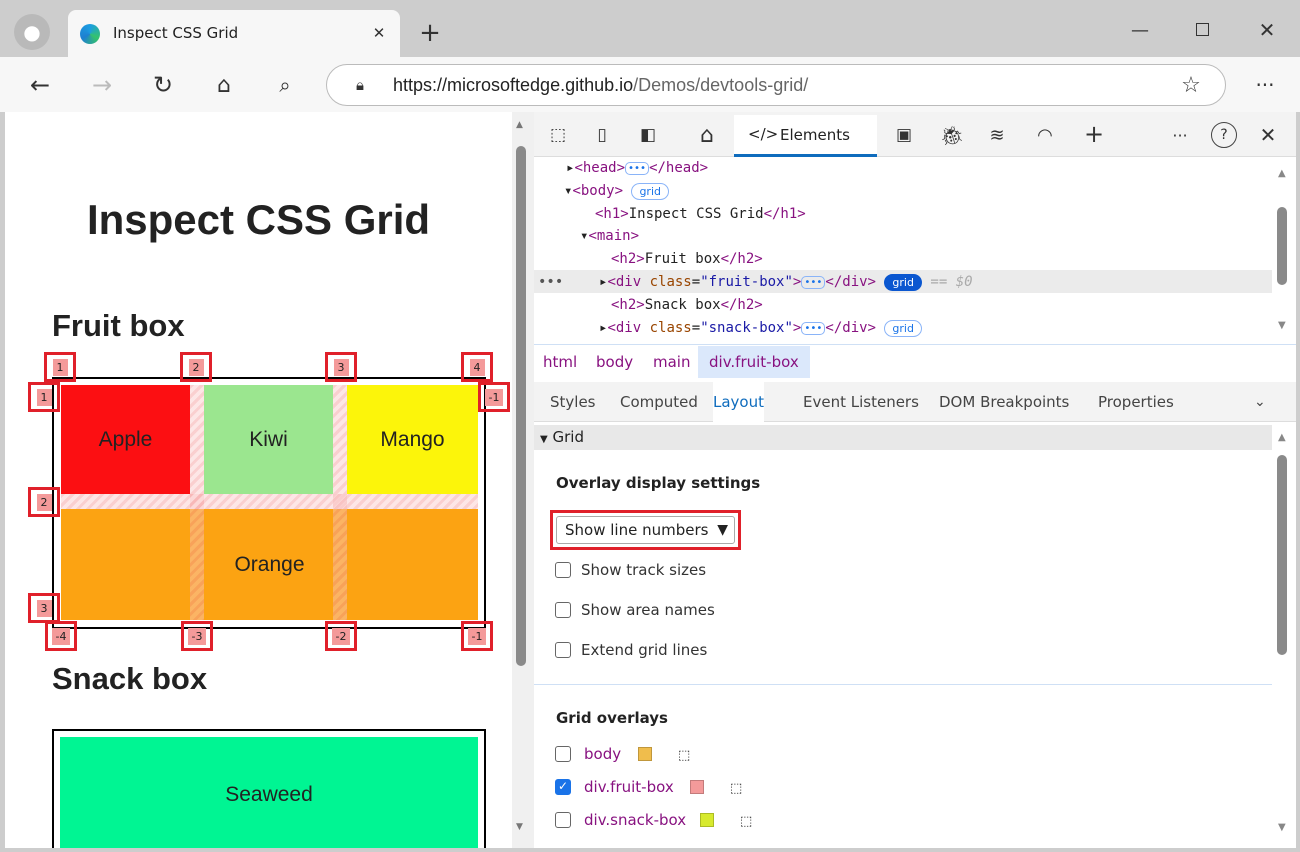 The width and height of the screenshot is (1300, 852). Describe the element at coordinates (629, 787) in the screenshot. I see `overlay-fruit-box-label: div.fruit-box` at that location.